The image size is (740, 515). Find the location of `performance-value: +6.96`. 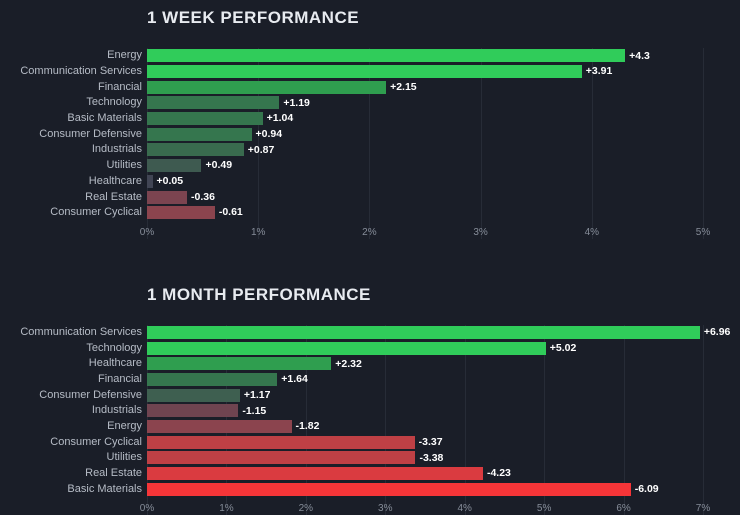

performance-value: +6.96 is located at coordinates (717, 332).